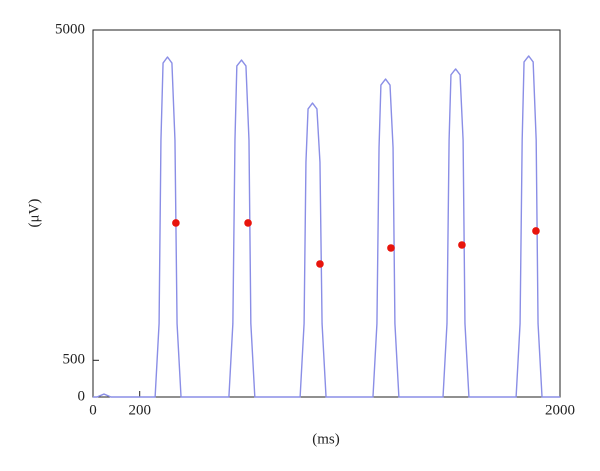 The image size is (600, 471). What do you see at coordinates (326, 439) in the screenshot?
I see `x-axis-label: (ms)` at bounding box center [326, 439].